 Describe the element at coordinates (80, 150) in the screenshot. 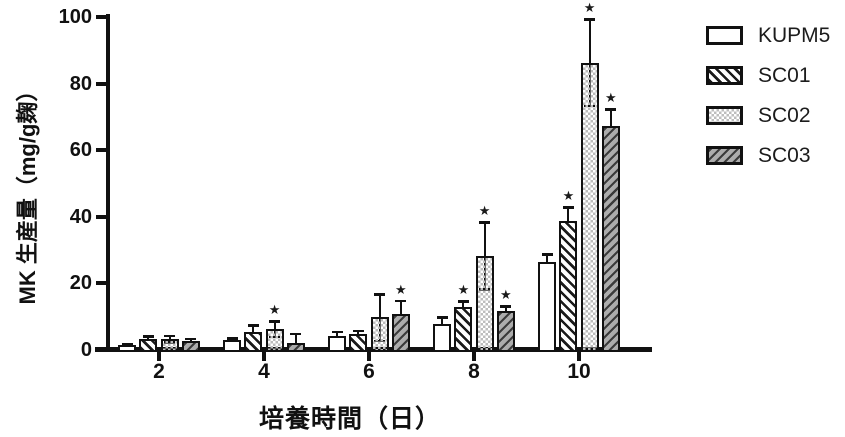

I see `y-axis-tick-label: 60` at that location.